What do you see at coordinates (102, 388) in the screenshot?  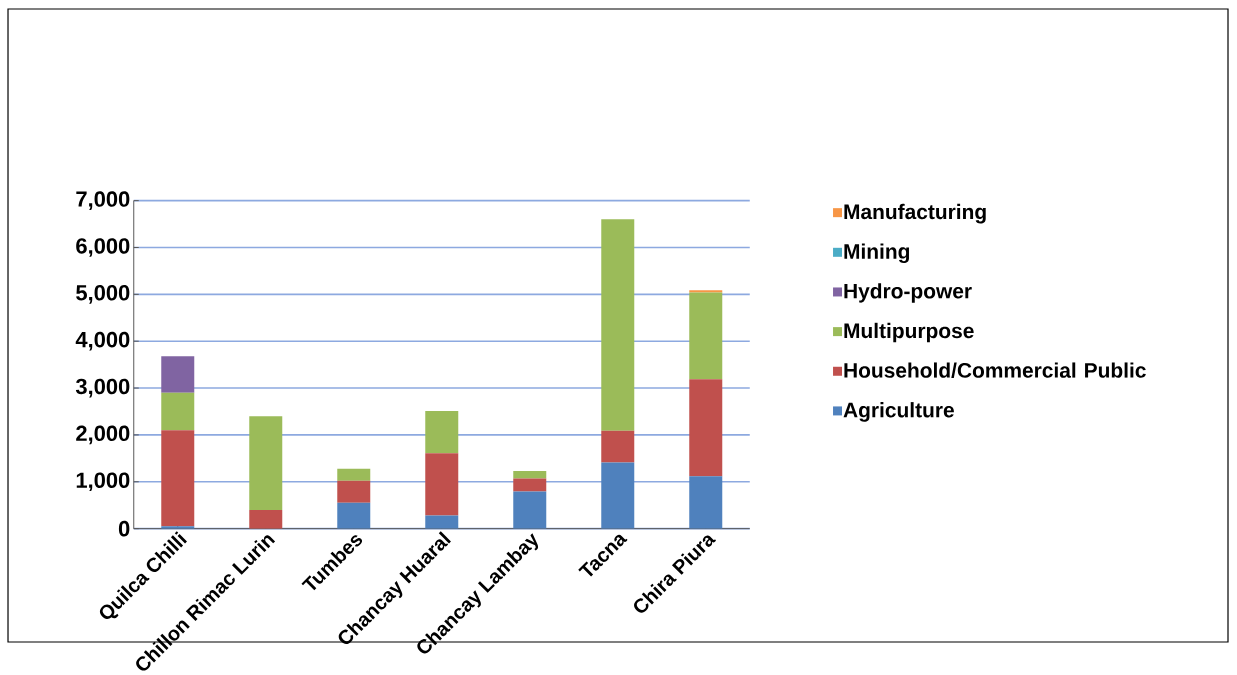 I see `y-tick-label: 3,000` at bounding box center [102, 388].